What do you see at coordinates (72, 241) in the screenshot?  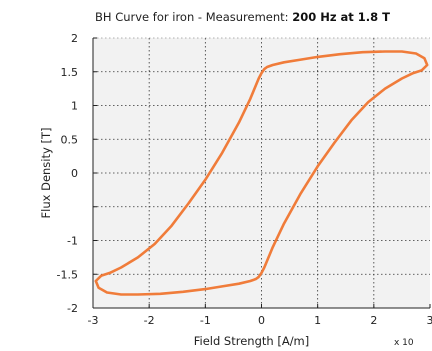 I see `y-tick-label: -1` at bounding box center [72, 241].